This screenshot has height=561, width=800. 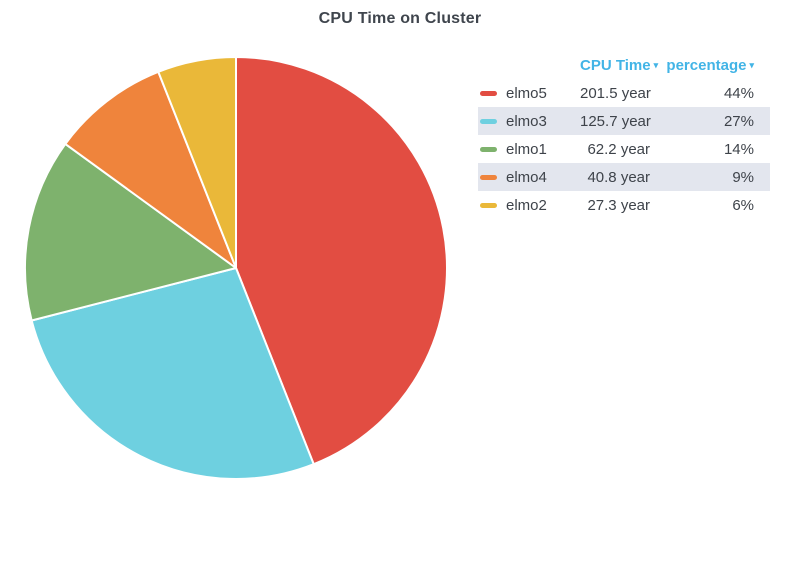 I want to click on pie-slice-elmo3, so click(x=172, y=373).